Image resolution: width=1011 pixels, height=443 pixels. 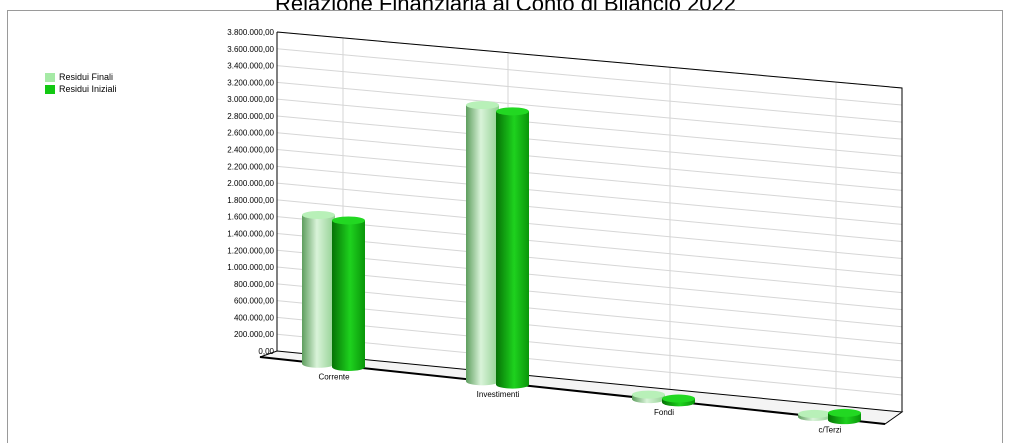 I want to click on y-tick-label: 0,00, so click(x=266, y=351).